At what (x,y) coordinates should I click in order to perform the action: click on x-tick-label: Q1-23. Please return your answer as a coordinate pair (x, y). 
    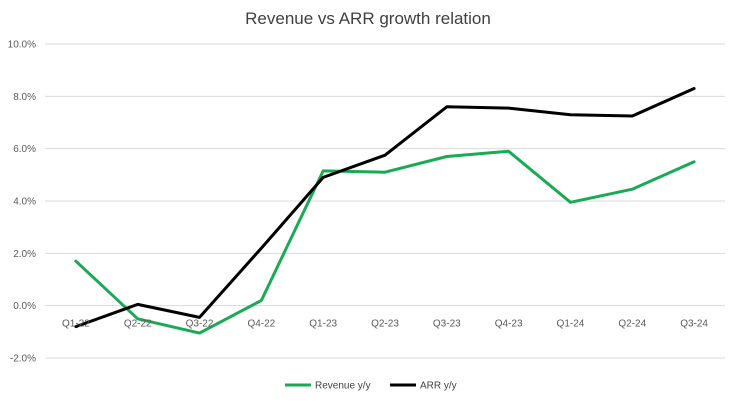
    Looking at the image, I should click on (323, 324).